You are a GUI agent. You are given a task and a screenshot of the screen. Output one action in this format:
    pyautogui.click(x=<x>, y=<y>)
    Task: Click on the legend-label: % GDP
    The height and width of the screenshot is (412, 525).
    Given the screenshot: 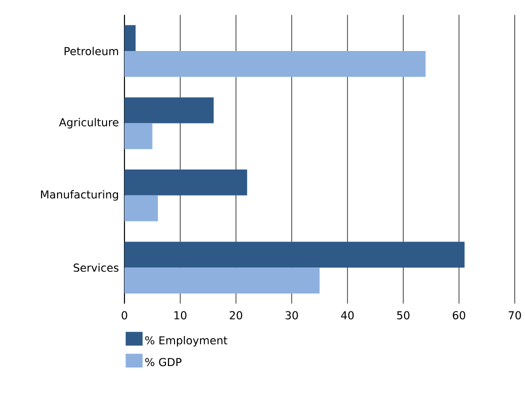 What is the action you would take?
    pyautogui.click(x=163, y=362)
    